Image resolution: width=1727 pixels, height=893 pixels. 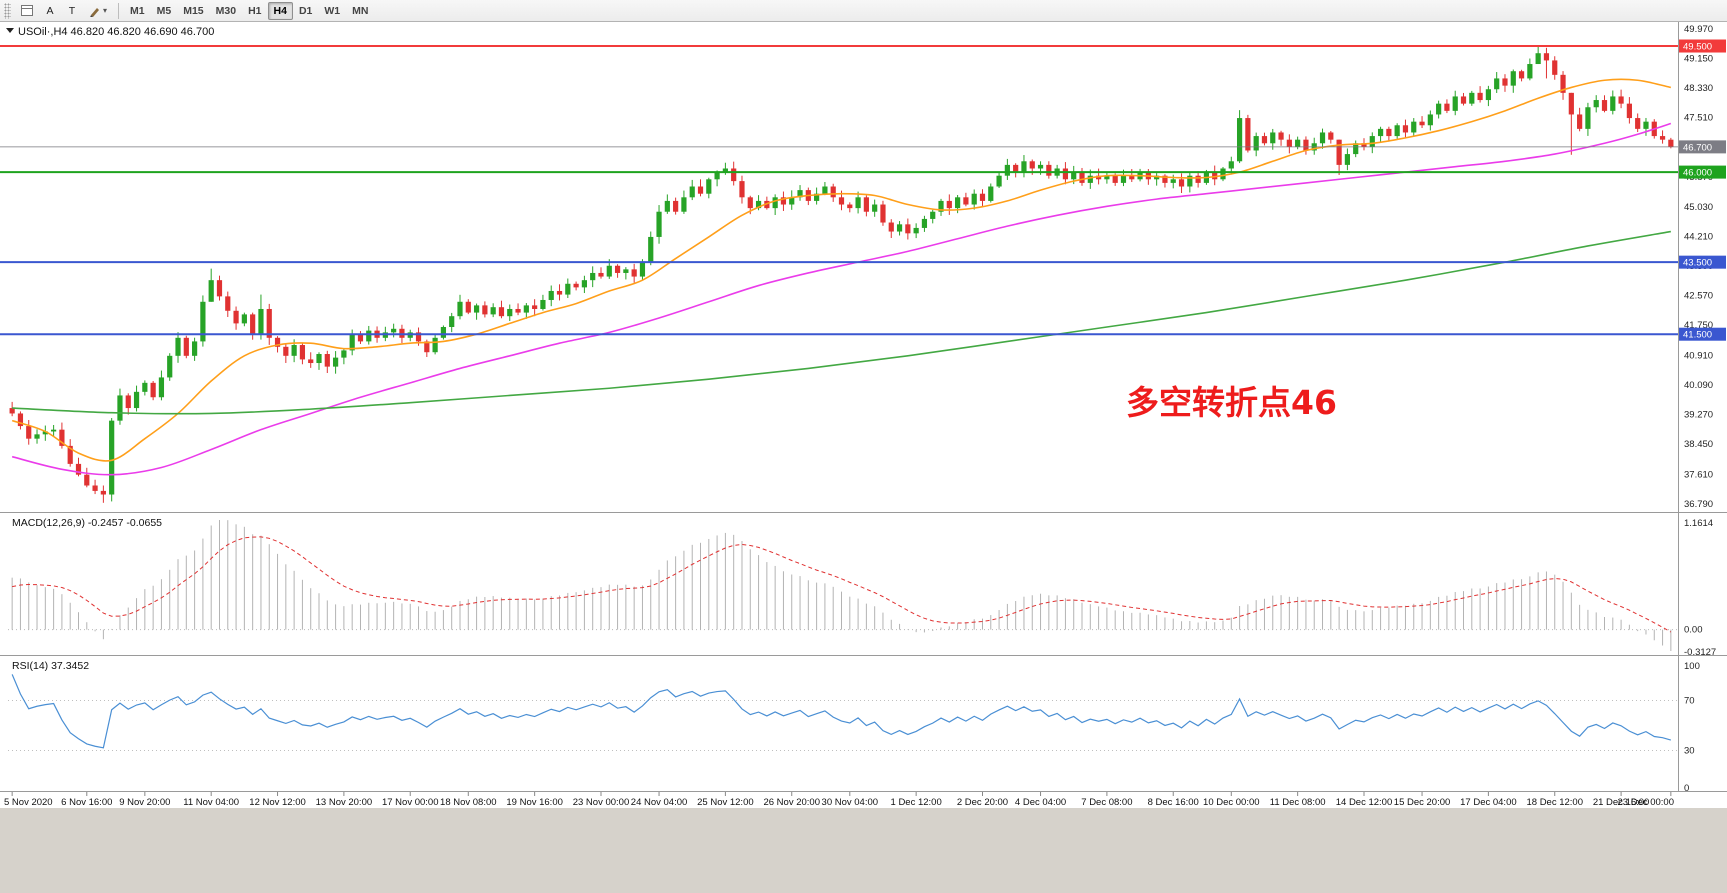 What do you see at coordinates (137, 11) in the screenshot?
I see `timeframe-m1-button: M1` at bounding box center [137, 11].